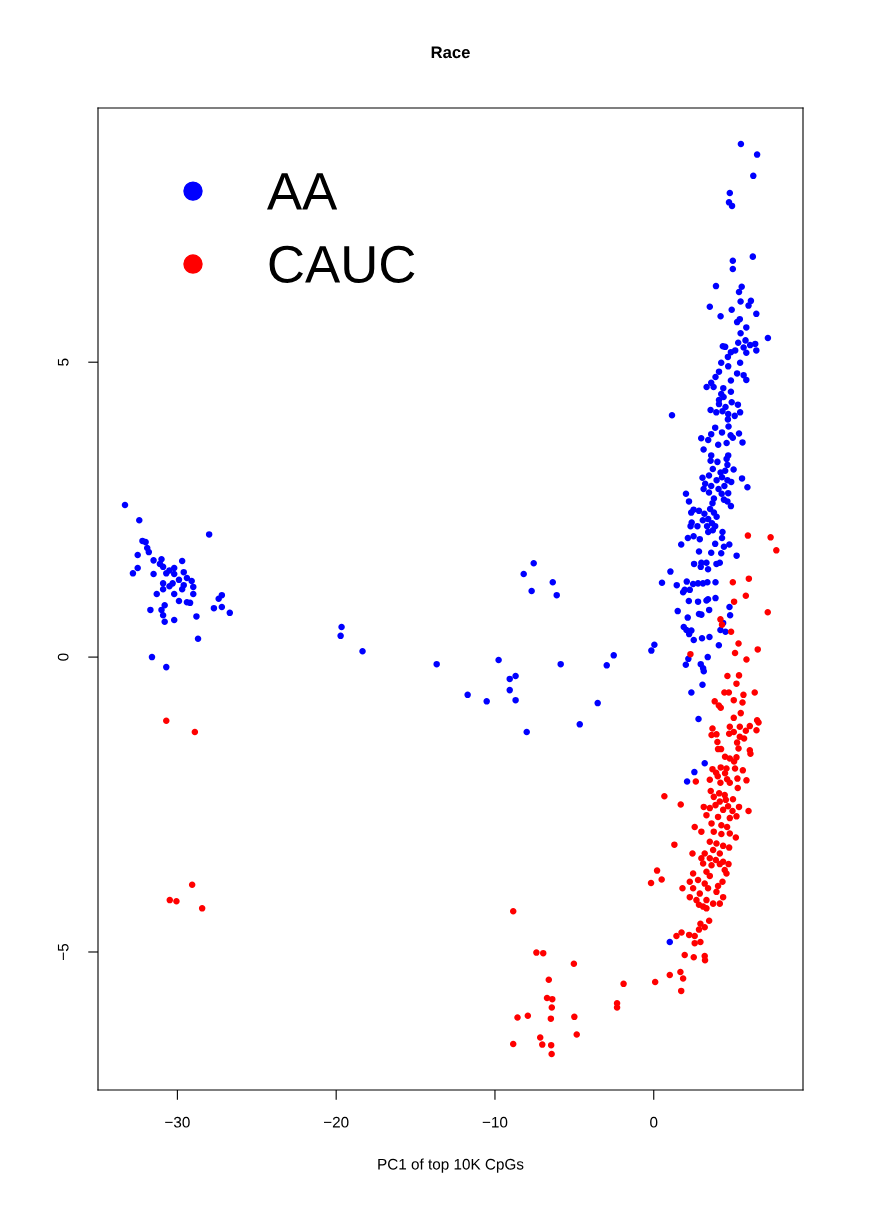 The width and height of the screenshot is (873, 1205). What do you see at coordinates (654, 1122) in the screenshot?
I see `x-tick-label: 0` at bounding box center [654, 1122].